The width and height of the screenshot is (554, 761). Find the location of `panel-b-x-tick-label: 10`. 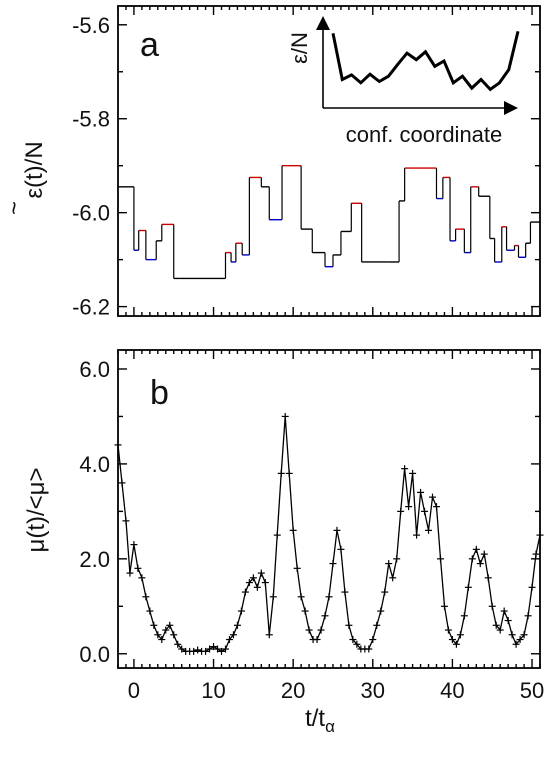

panel-b-x-tick-label: 10 is located at coordinates (213, 690).